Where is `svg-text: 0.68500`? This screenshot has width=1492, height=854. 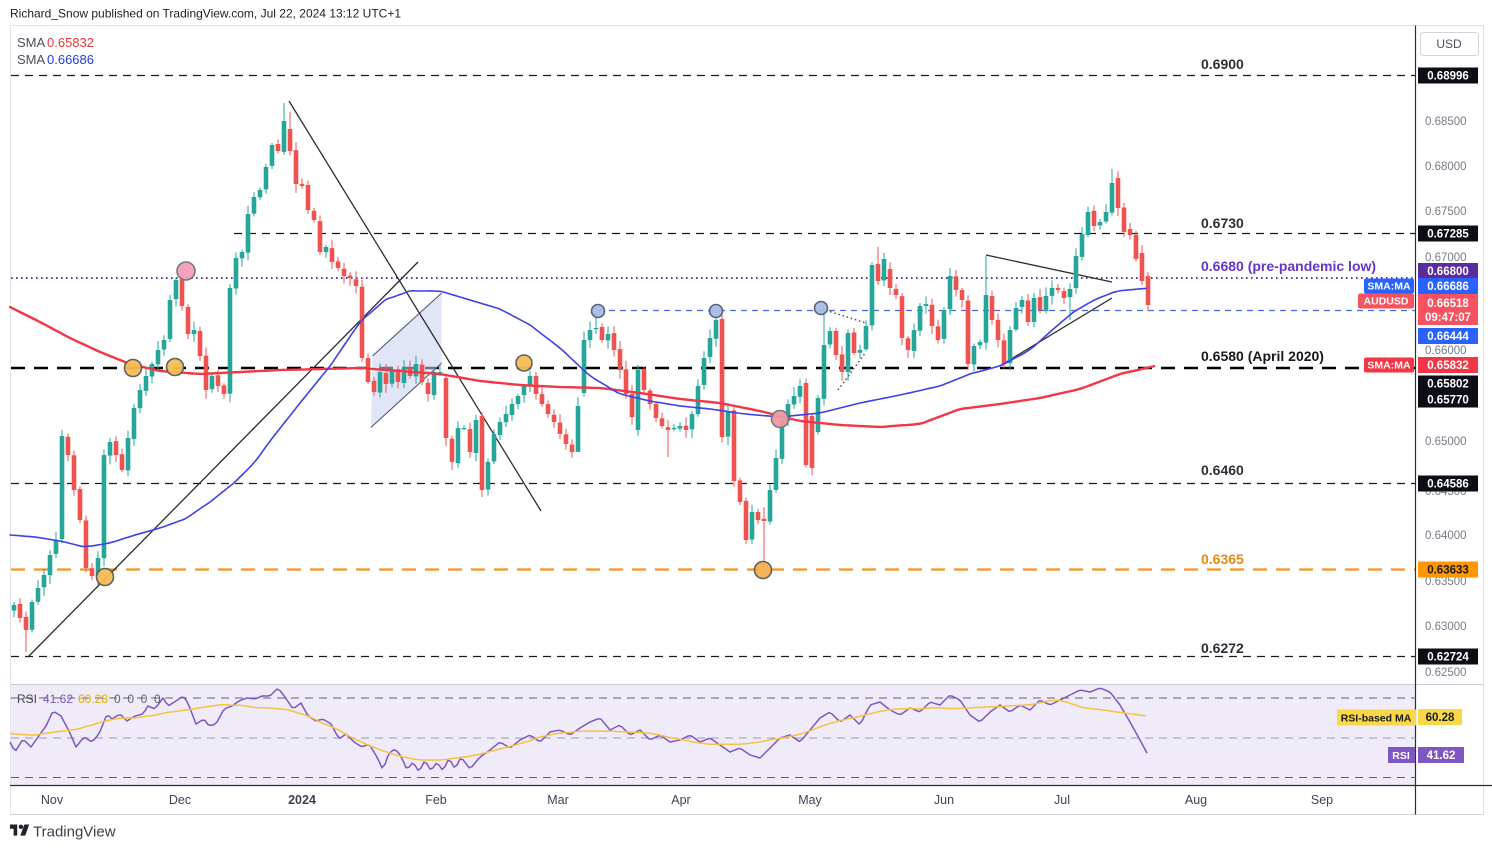
svg-text: 0.68500 is located at coordinates (1446, 122).